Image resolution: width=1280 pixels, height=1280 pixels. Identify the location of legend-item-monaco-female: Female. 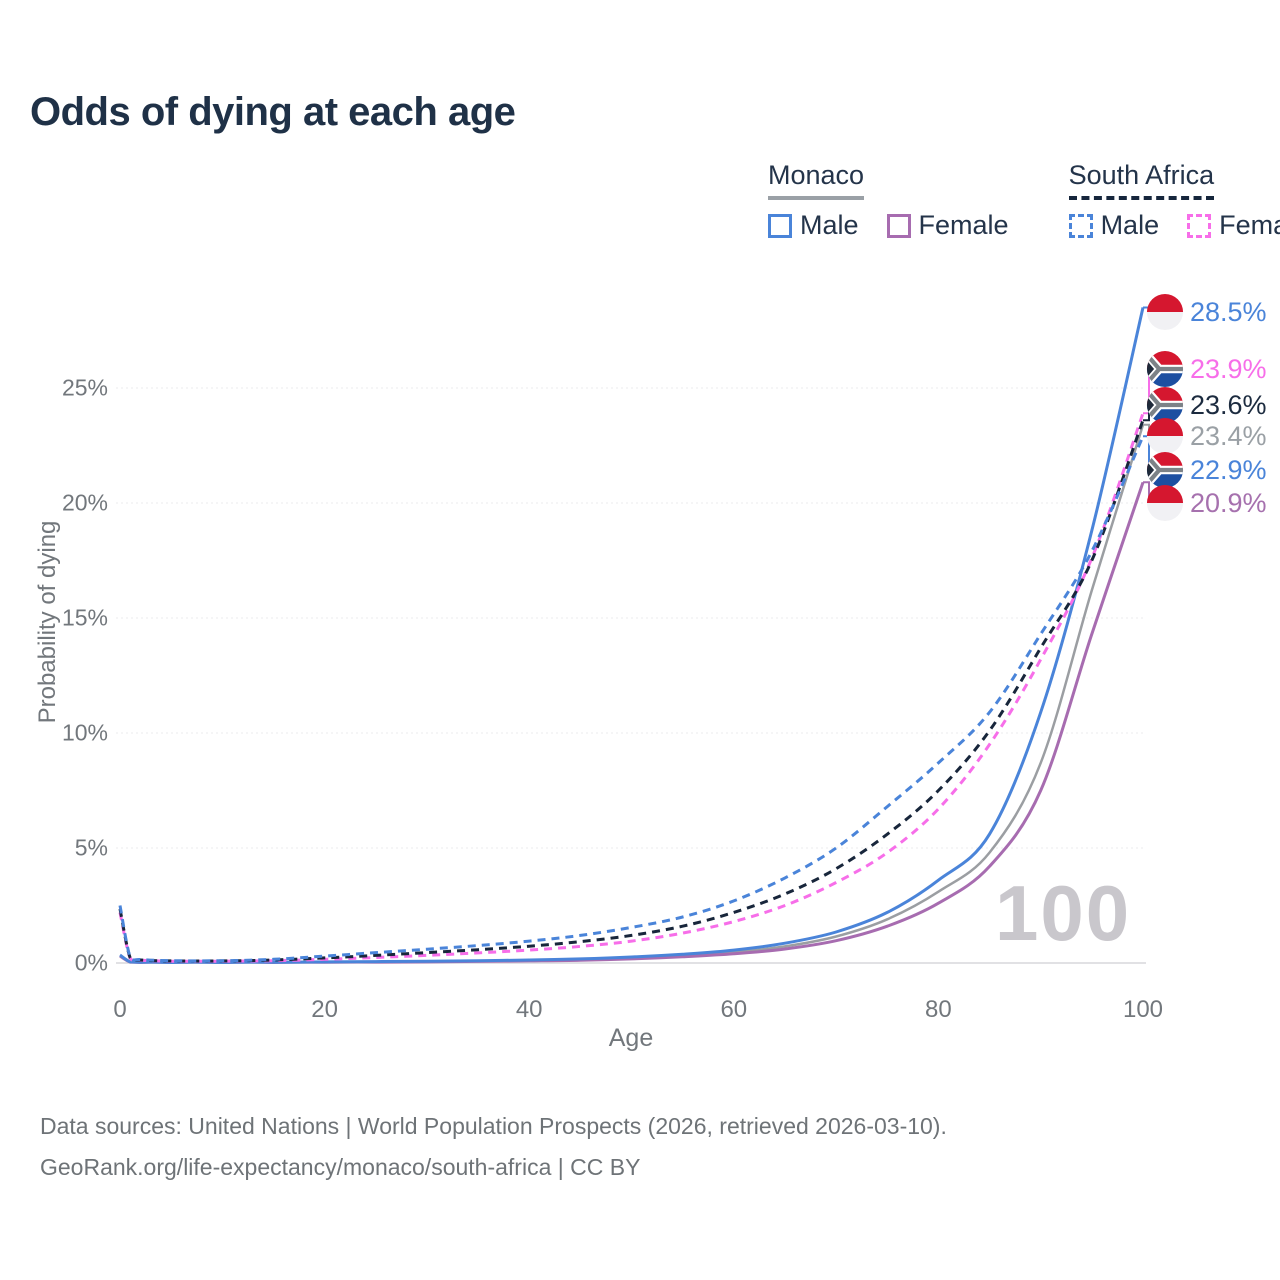
(947, 225).